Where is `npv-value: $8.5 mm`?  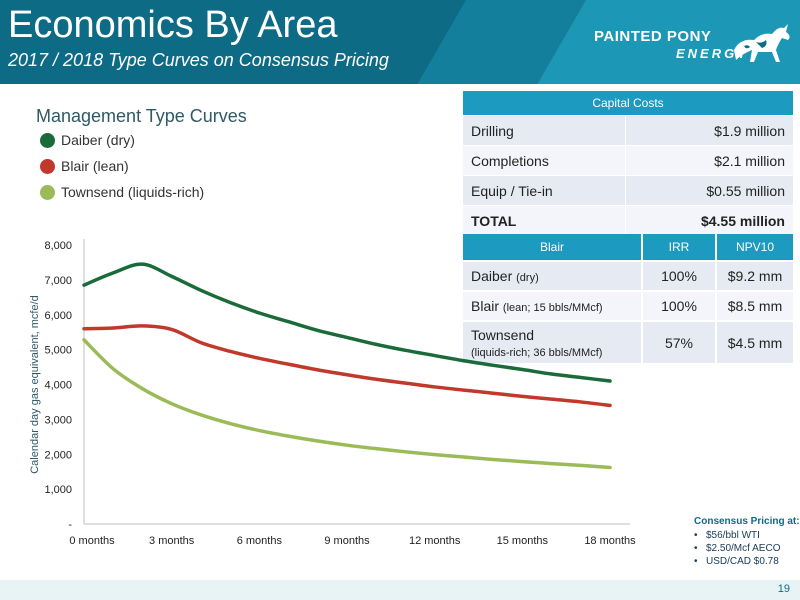 npv-value: $8.5 mm is located at coordinates (754, 305).